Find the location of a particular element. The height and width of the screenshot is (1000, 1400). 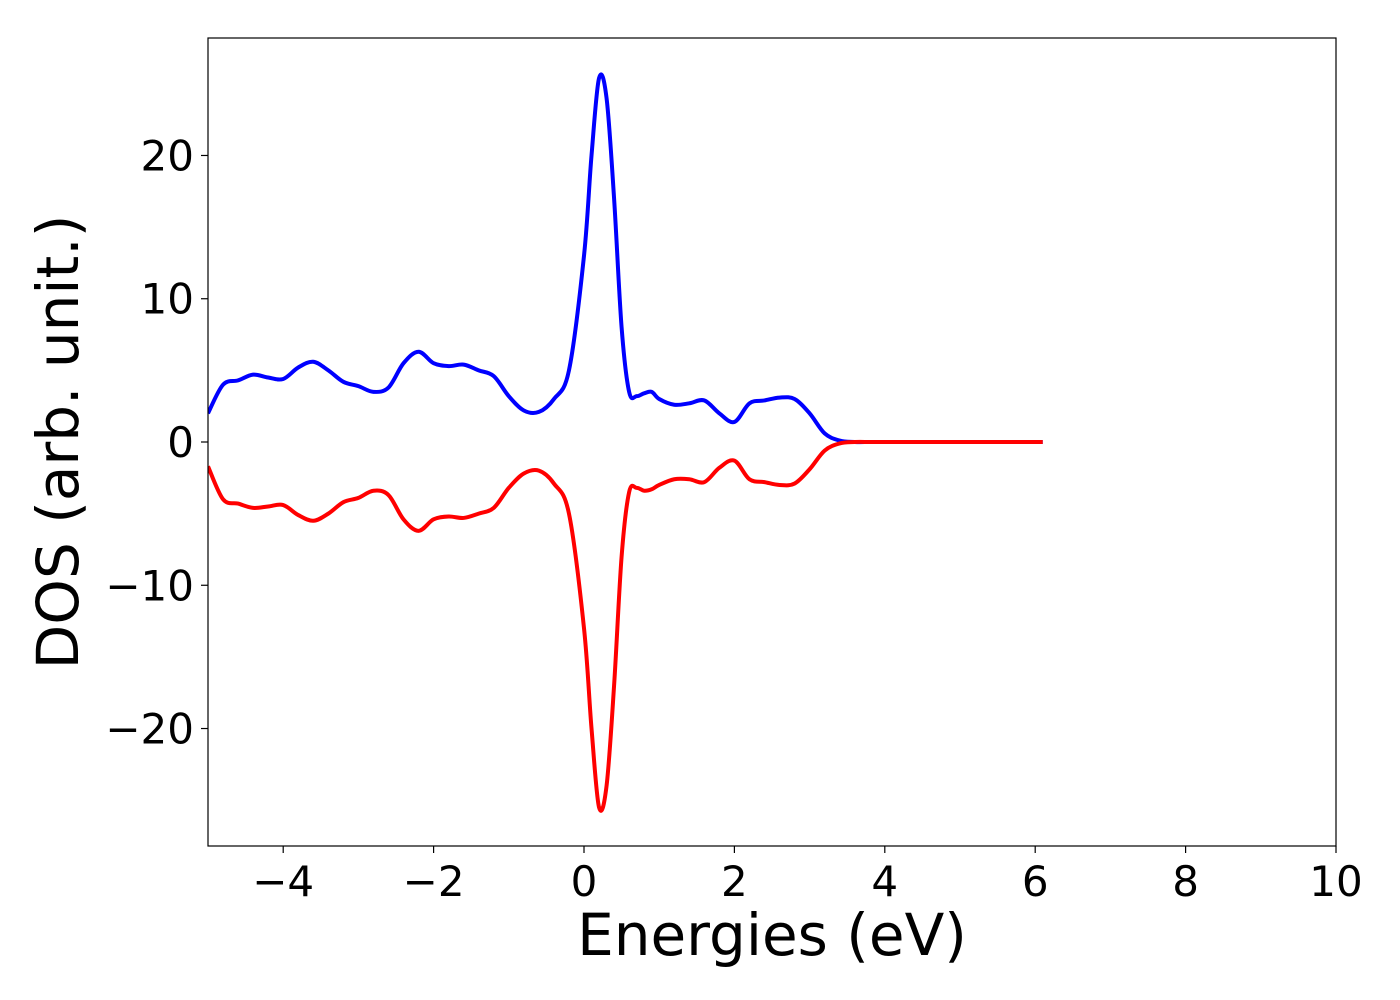

y-tick-label: 10 is located at coordinates (167, 299).